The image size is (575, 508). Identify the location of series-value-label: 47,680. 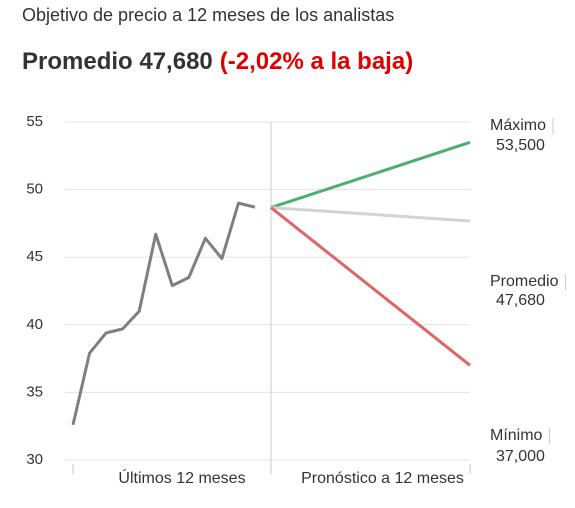
(520, 300).